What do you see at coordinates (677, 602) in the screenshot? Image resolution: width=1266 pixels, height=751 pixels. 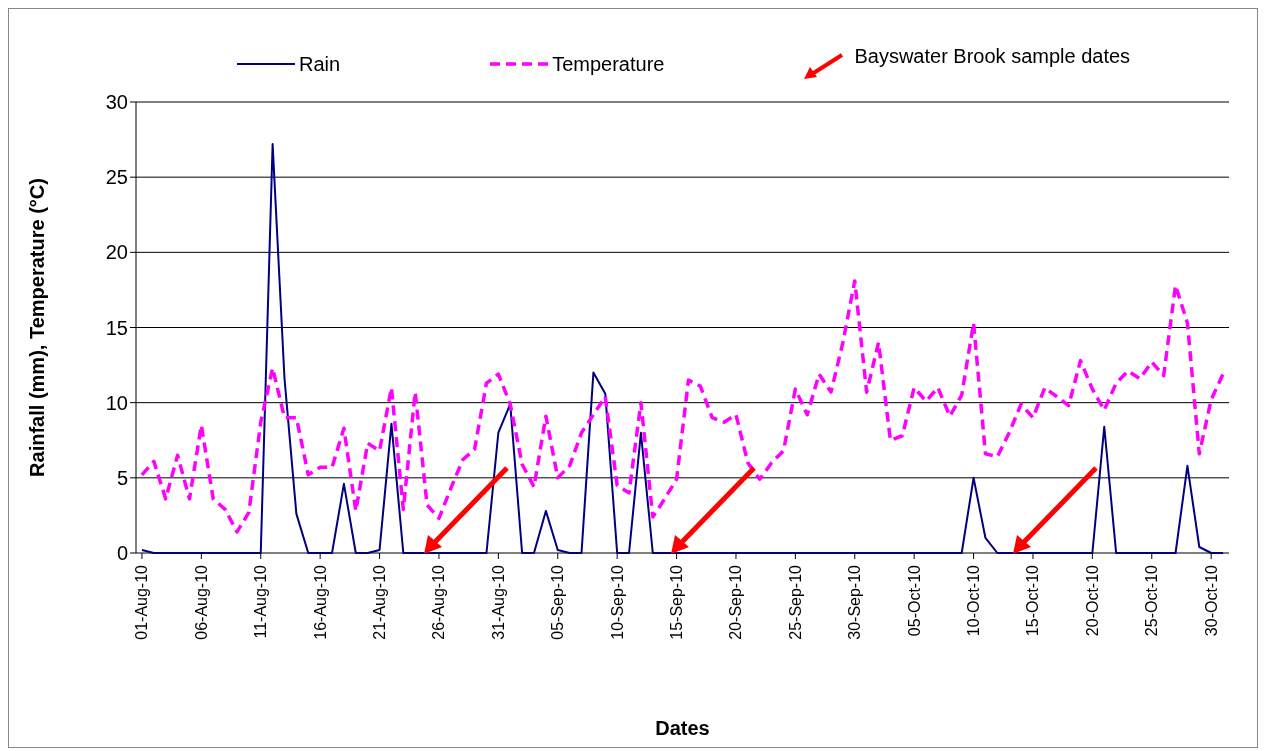 I see `x-tick-label: 15-Sep-10` at bounding box center [677, 602].